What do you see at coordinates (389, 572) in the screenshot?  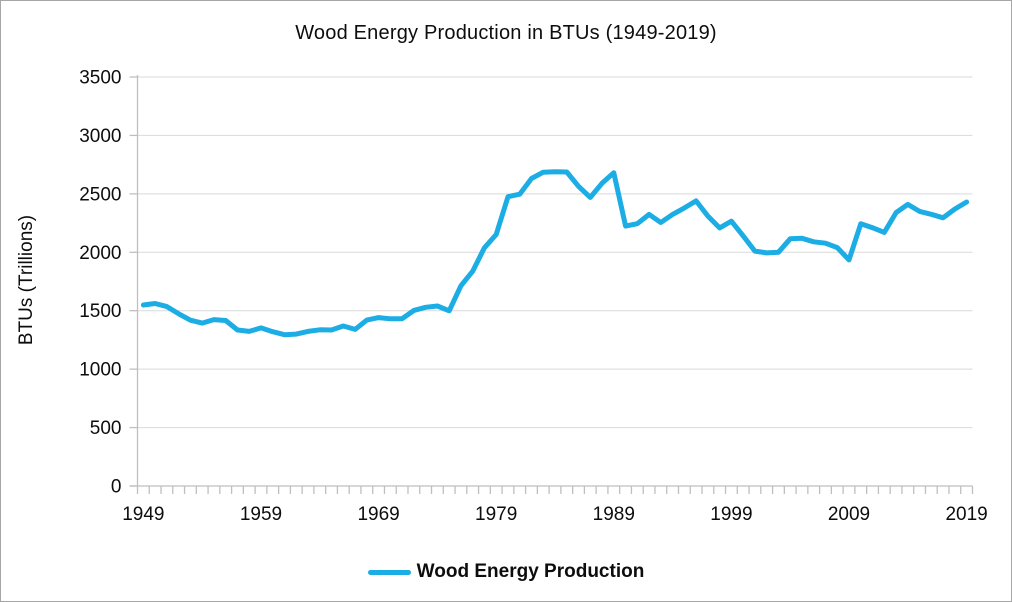 I see `legend-line-swatch` at bounding box center [389, 572].